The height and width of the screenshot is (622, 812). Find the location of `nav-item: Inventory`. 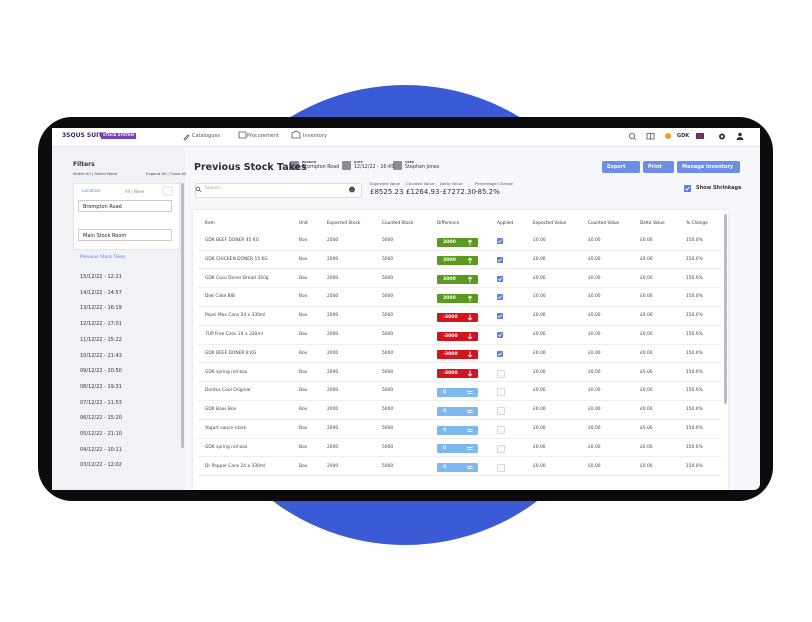

nav-item: Inventory is located at coordinates (315, 136).